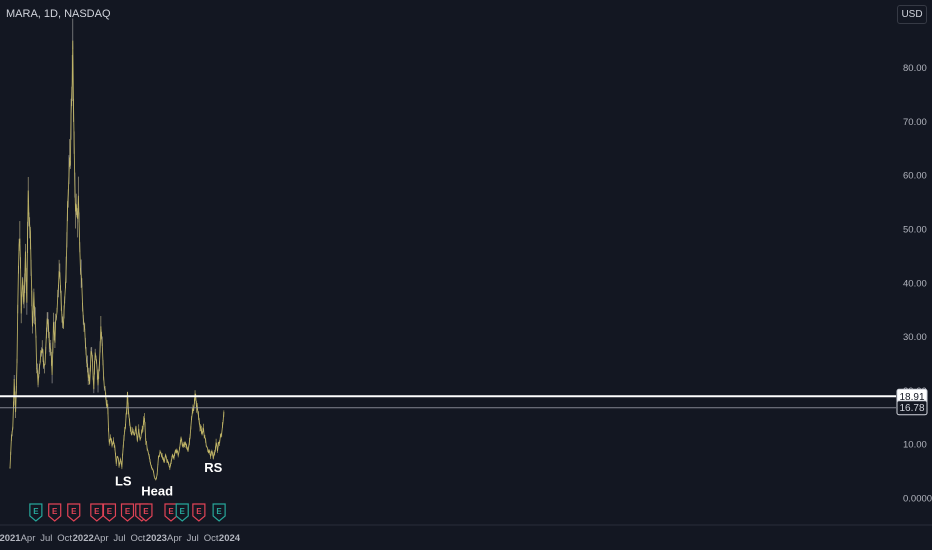 The width and height of the screenshot is (932, 550). Describe the element at coordinates (10, 538) in the screenshot. I see `x-tick-label: 2021` at that location.